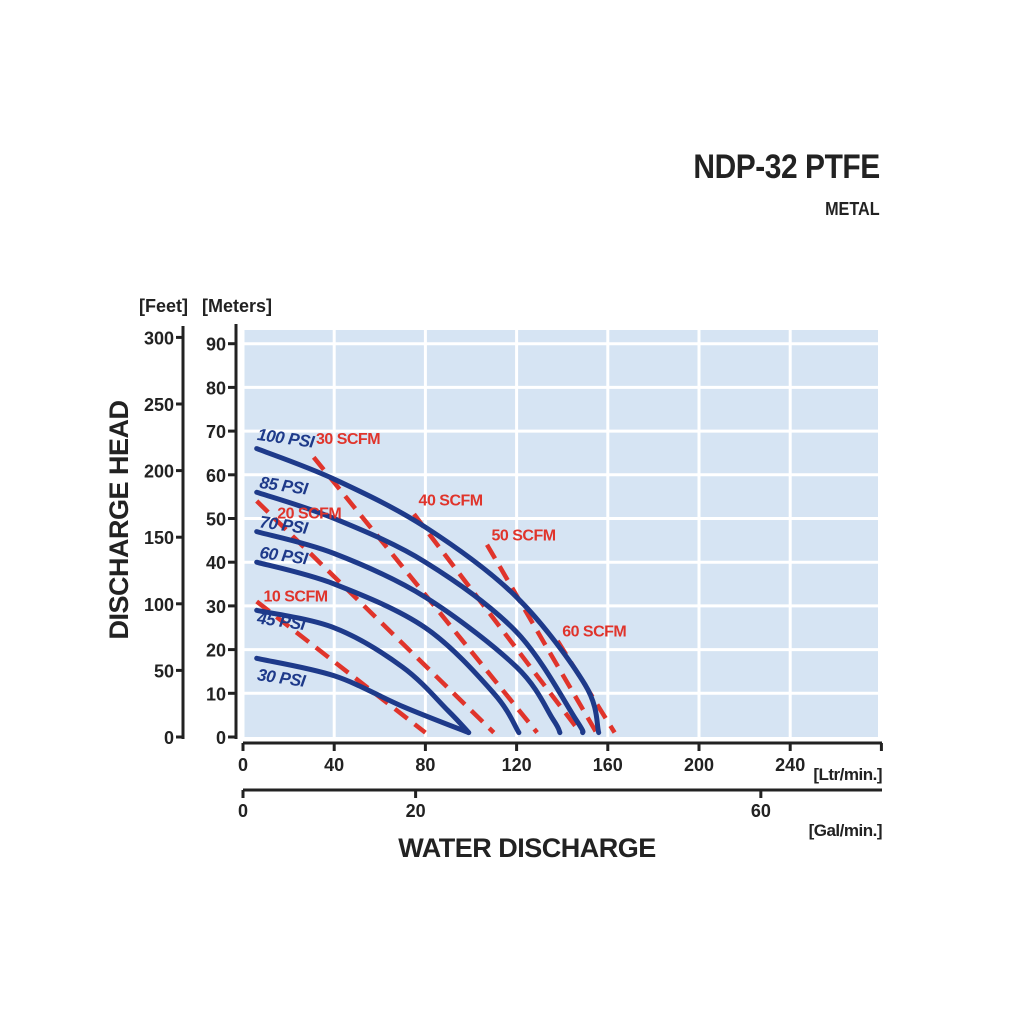 The width and height of the screenshot is (1028, 1028). What do you see at coordinates (216, 651) in the screenshot?
I see `y-tick-label-meters: 20` at bounding box center [216, 651].